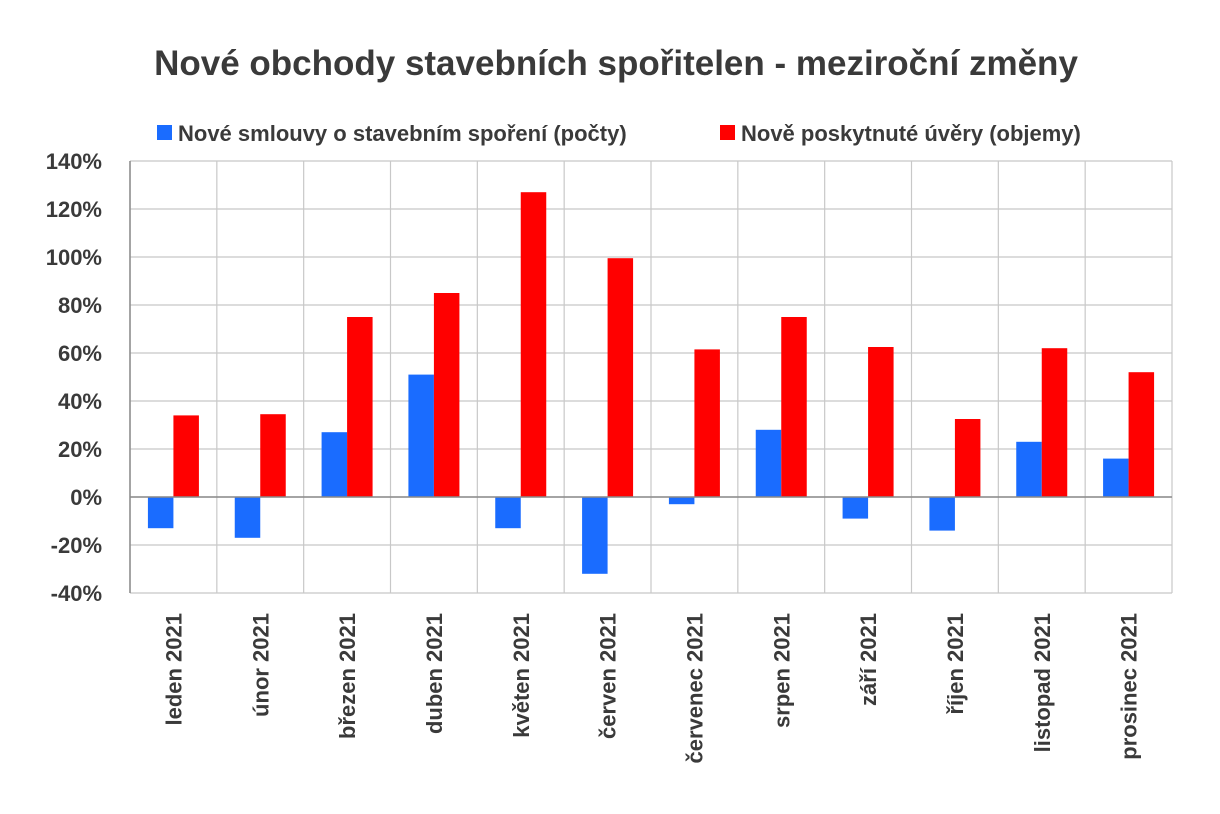  I want to click on y-tick-label: 0%, so click(86, 497).